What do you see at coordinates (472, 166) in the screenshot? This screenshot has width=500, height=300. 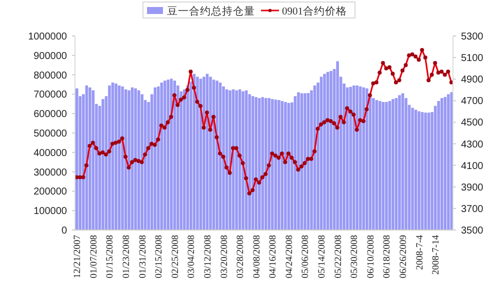 I see `y2-tick-label: 4100` at bounding box center [472, 166].